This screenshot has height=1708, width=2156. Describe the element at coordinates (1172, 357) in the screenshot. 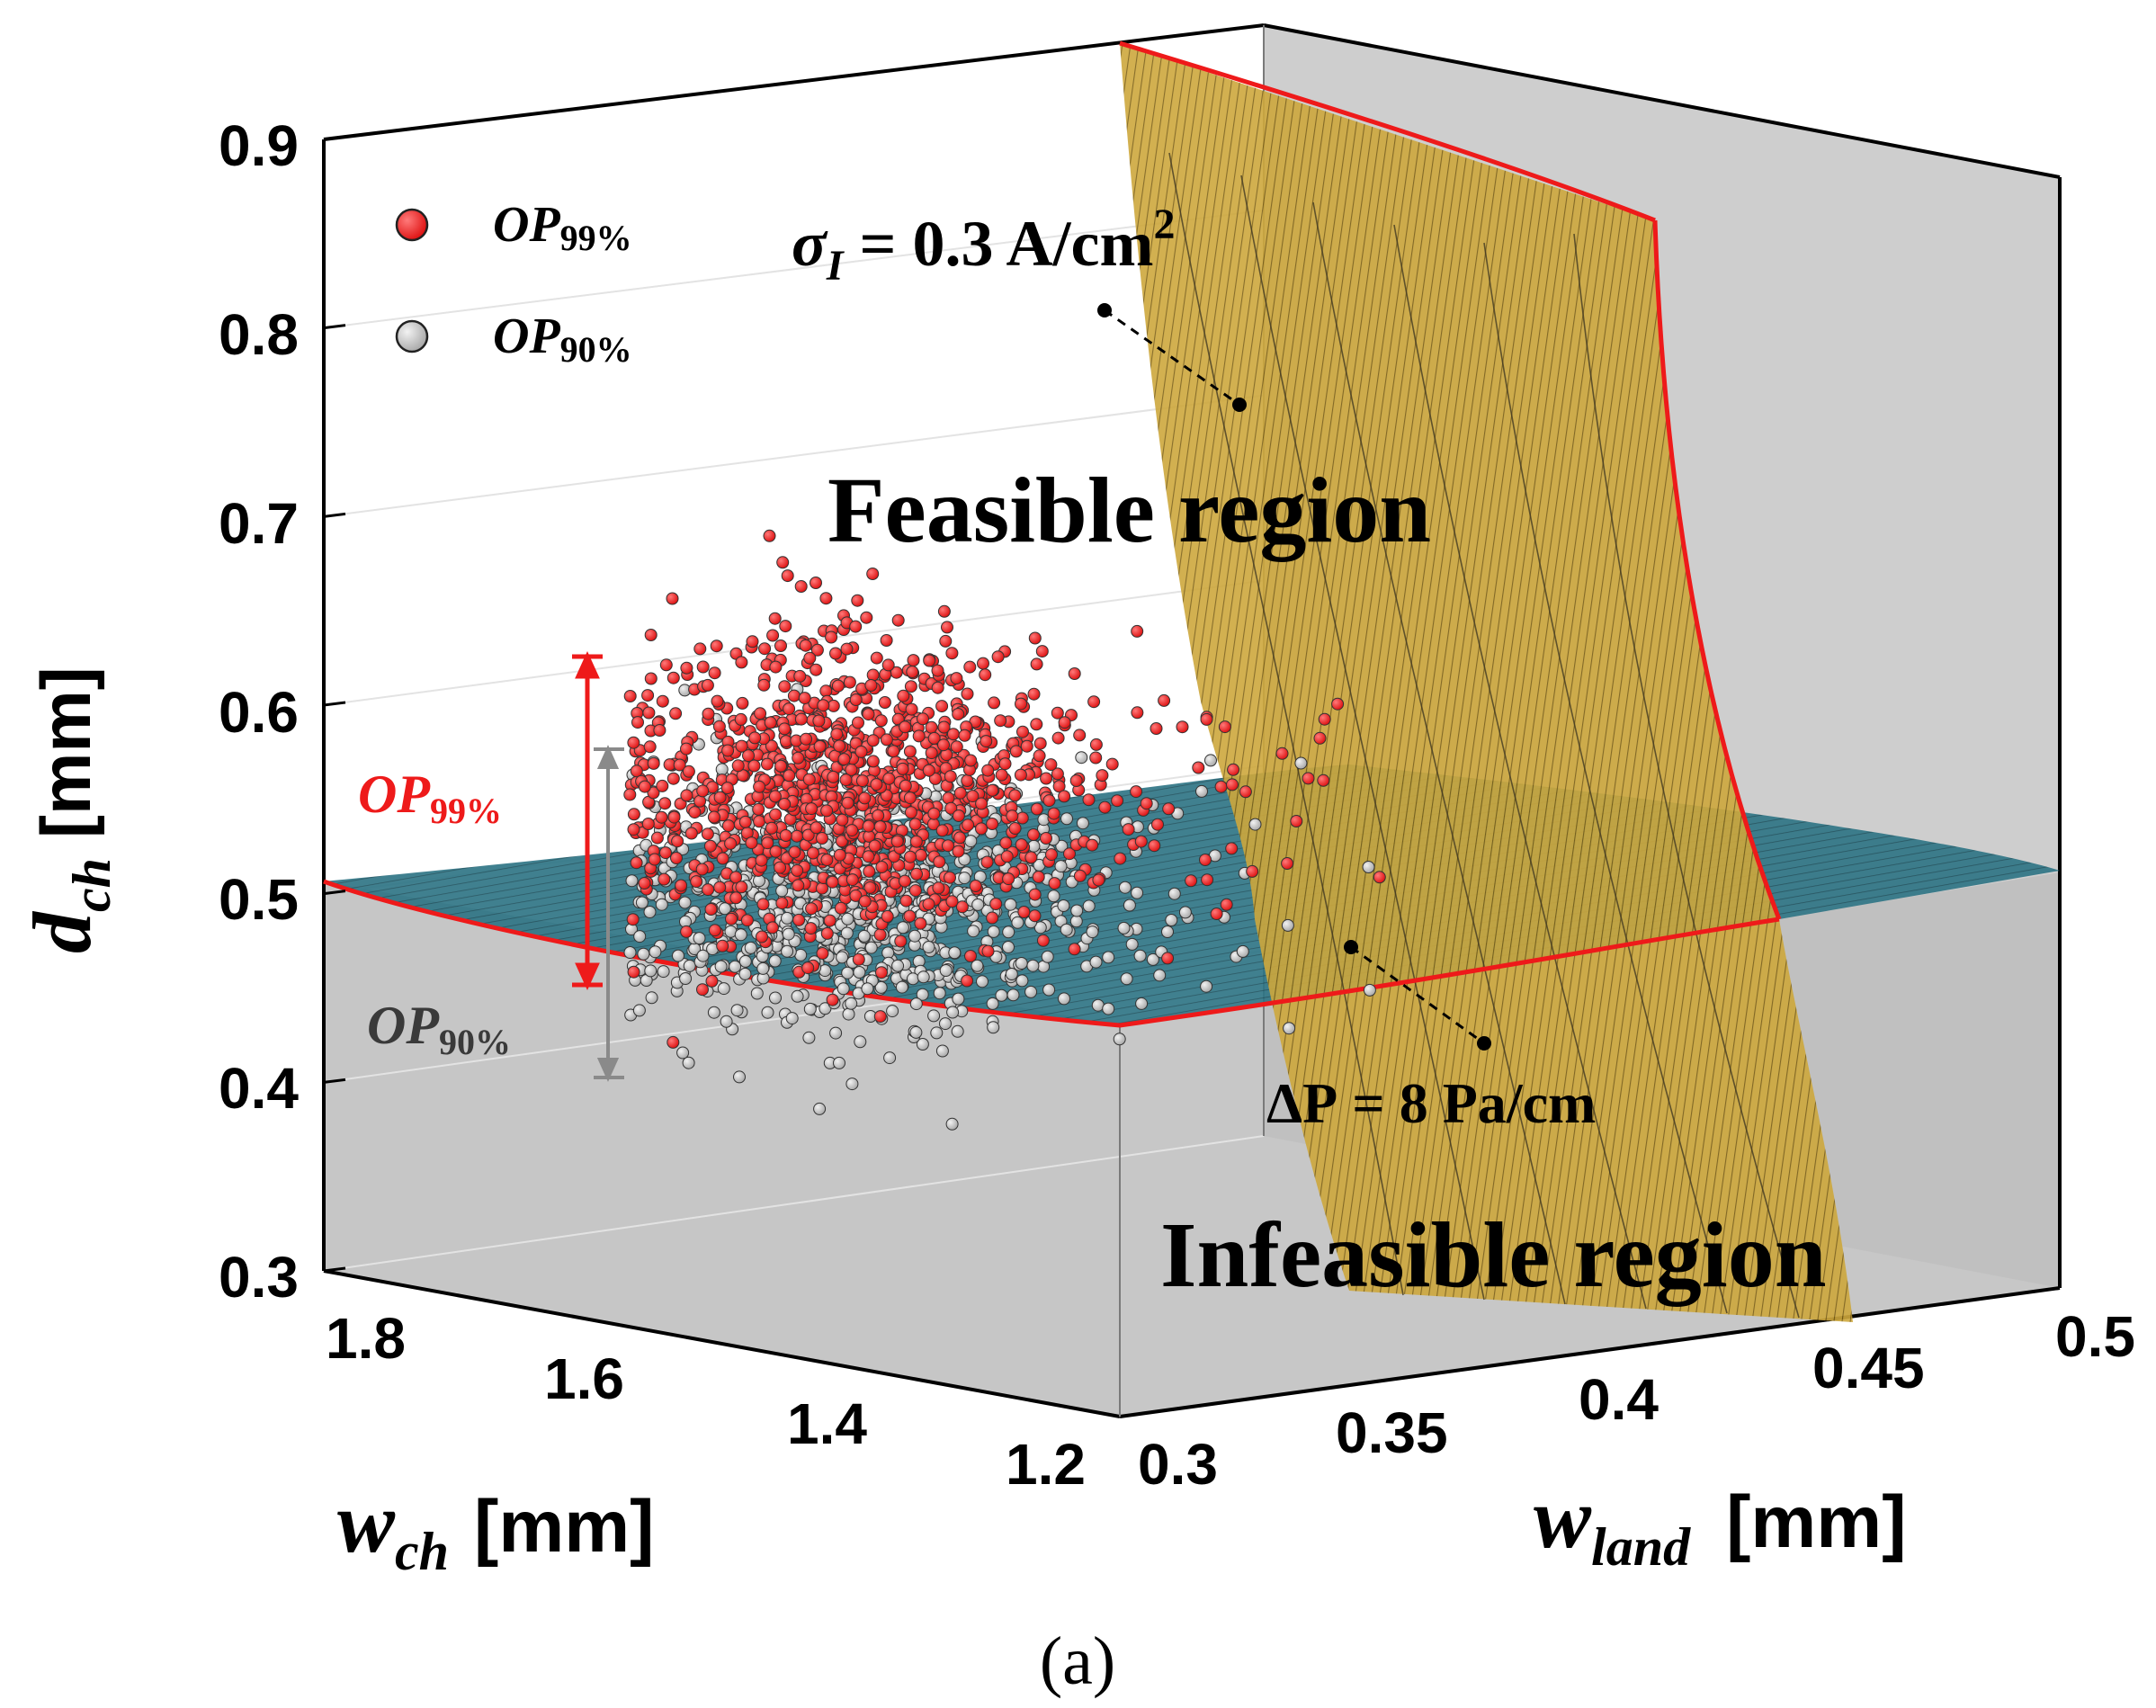

I see `leader-sigma` at that location.